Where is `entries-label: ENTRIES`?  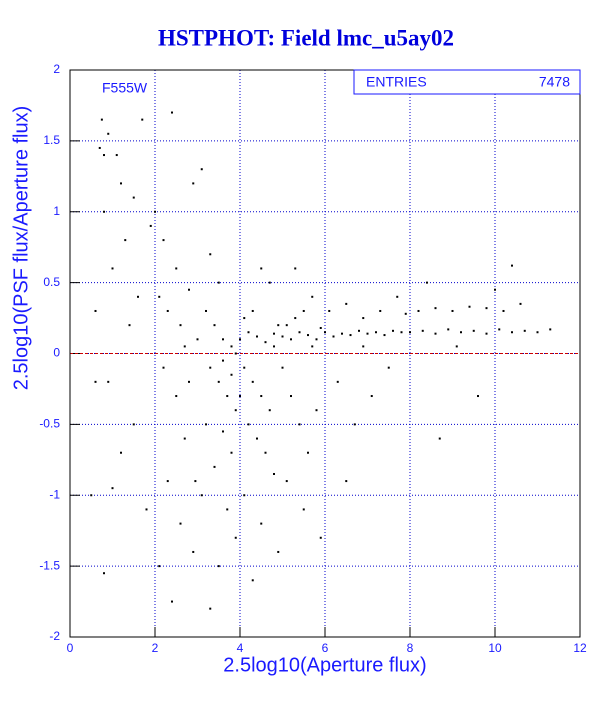
entries-label: ENTRIES is located at coordinates (396, 82).